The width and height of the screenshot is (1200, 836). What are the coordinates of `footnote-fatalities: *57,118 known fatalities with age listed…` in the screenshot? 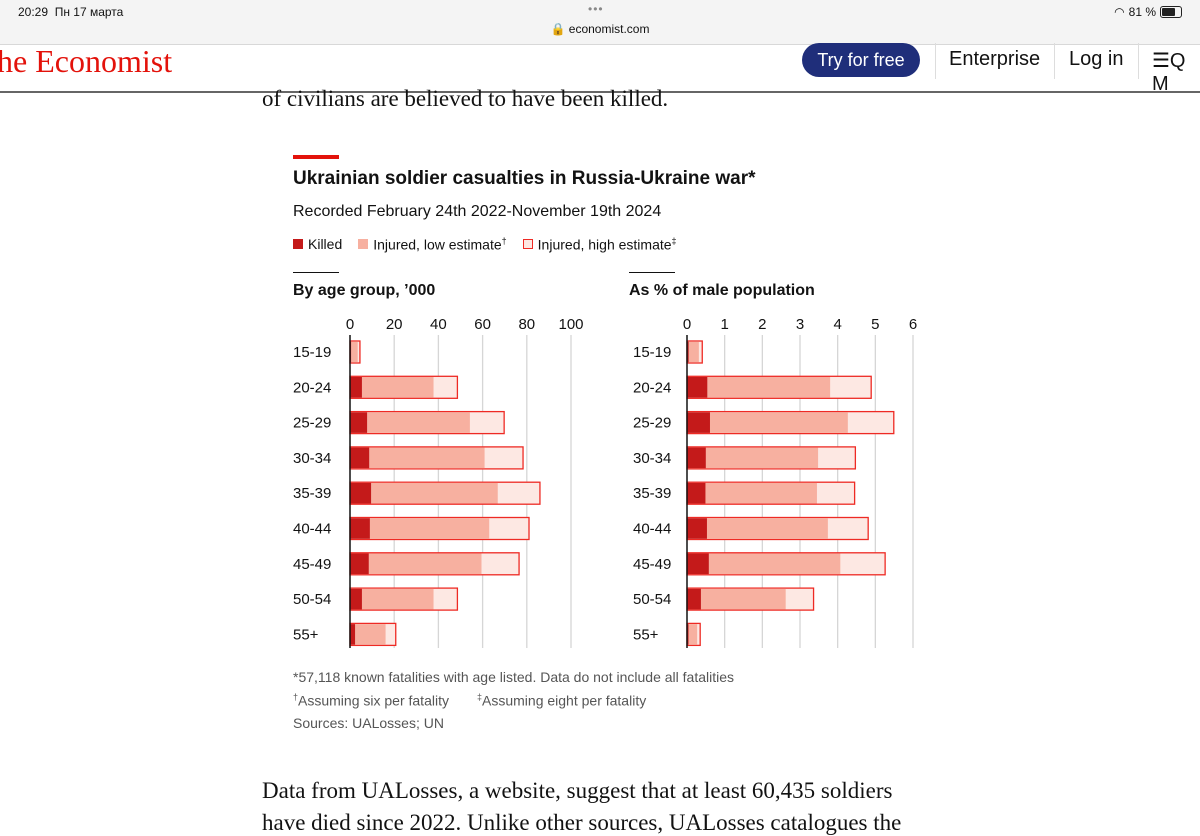 It's located at (514, 677).